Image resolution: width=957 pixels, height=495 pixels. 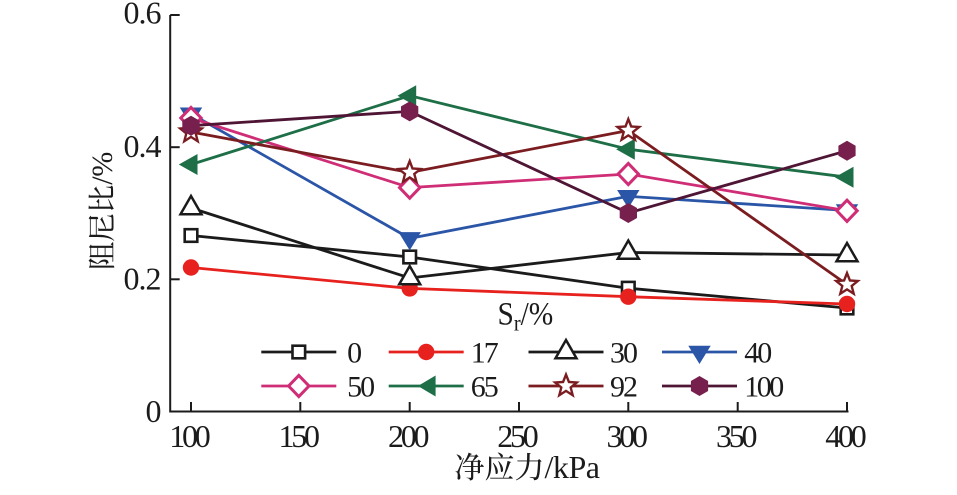 I want to click on svg-text: 40, so click(x=758, y=353).